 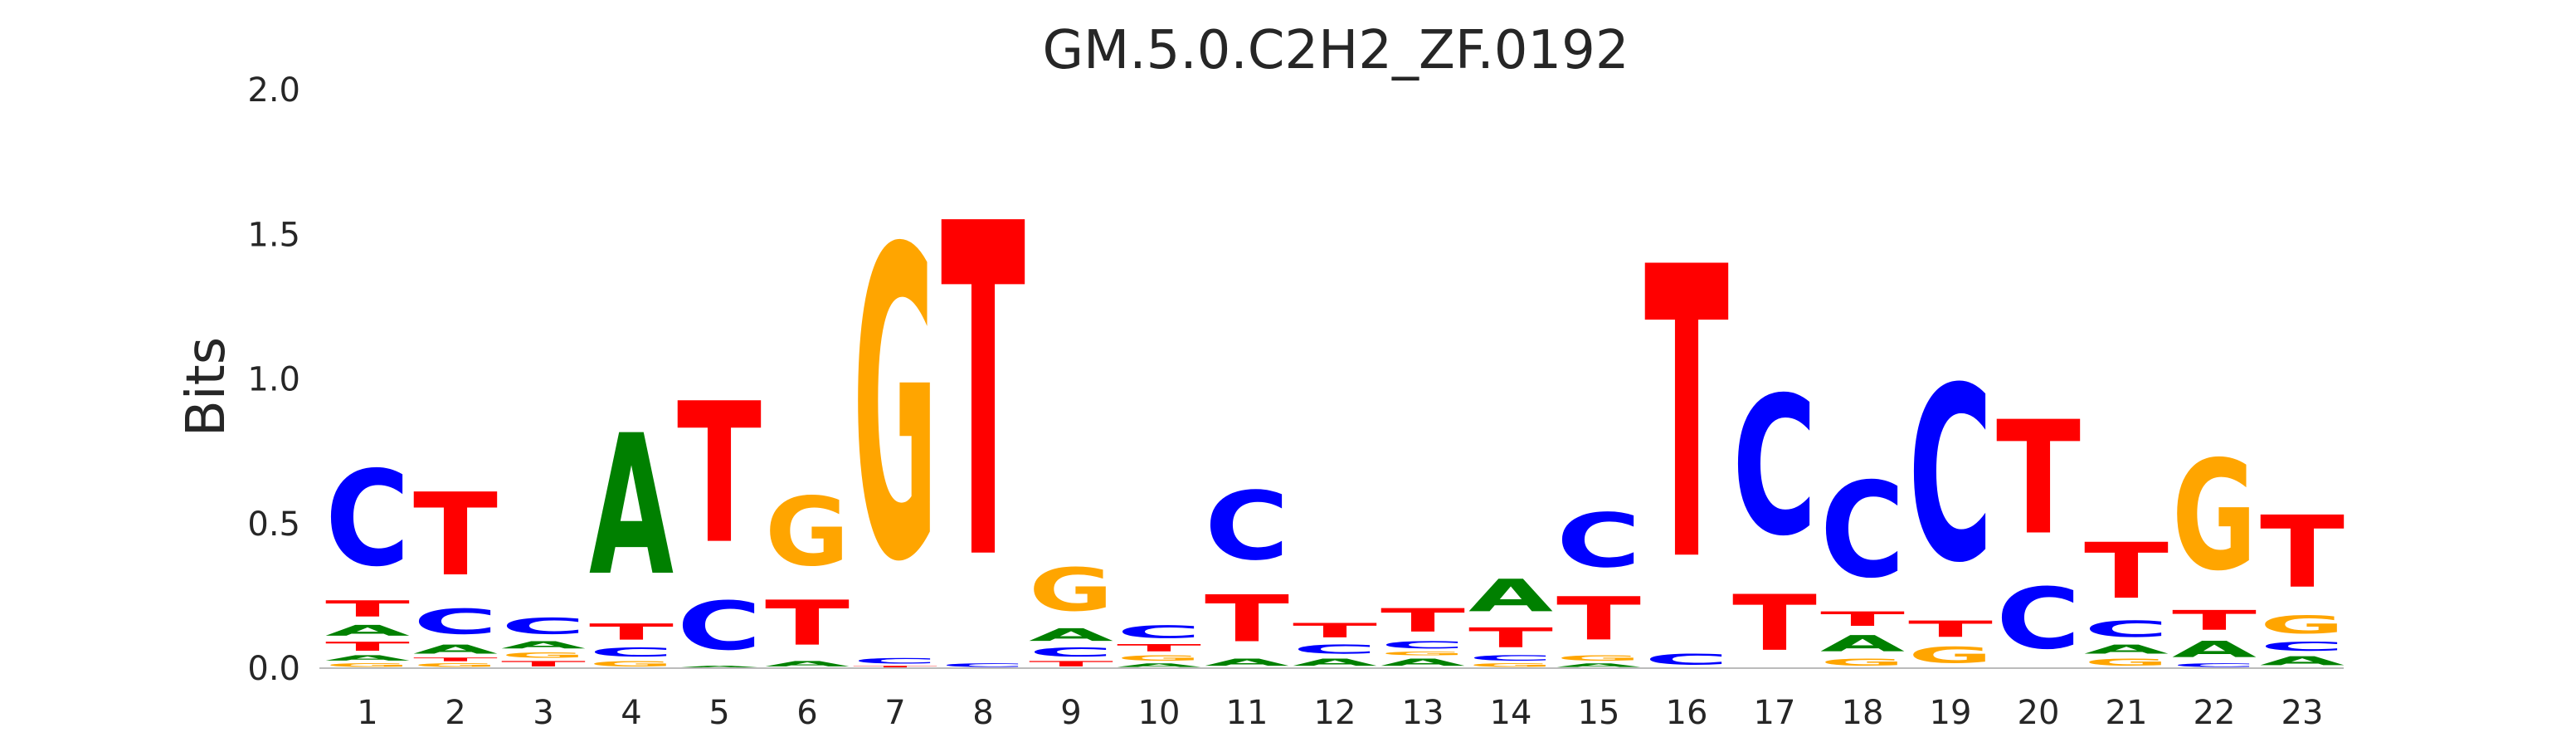 I want to click on y-tick-label: 2.0, so click(x=273, y=91).